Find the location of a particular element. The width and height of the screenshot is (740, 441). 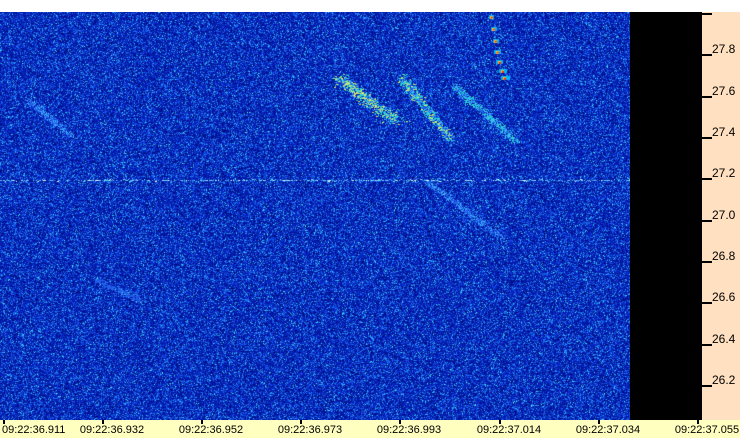

x-tick-label: 09:22:36.932 is located at coordinates (112, 430).